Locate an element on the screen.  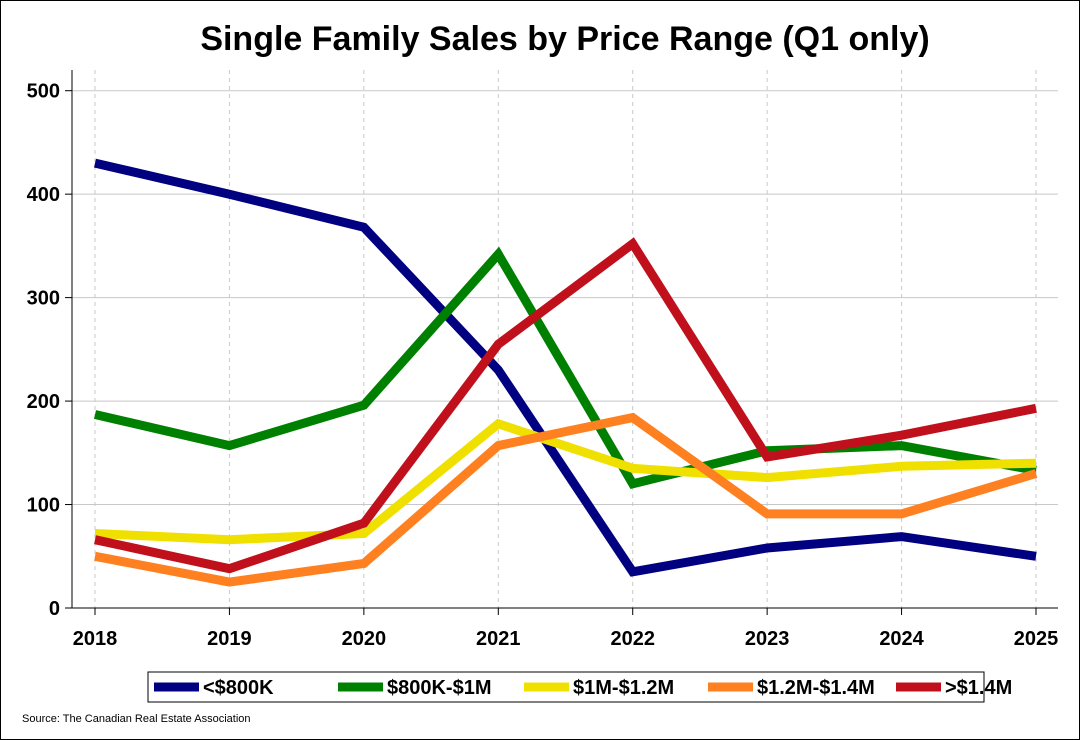
x-tick-label: 2024 is located at coordinates (901, 639).